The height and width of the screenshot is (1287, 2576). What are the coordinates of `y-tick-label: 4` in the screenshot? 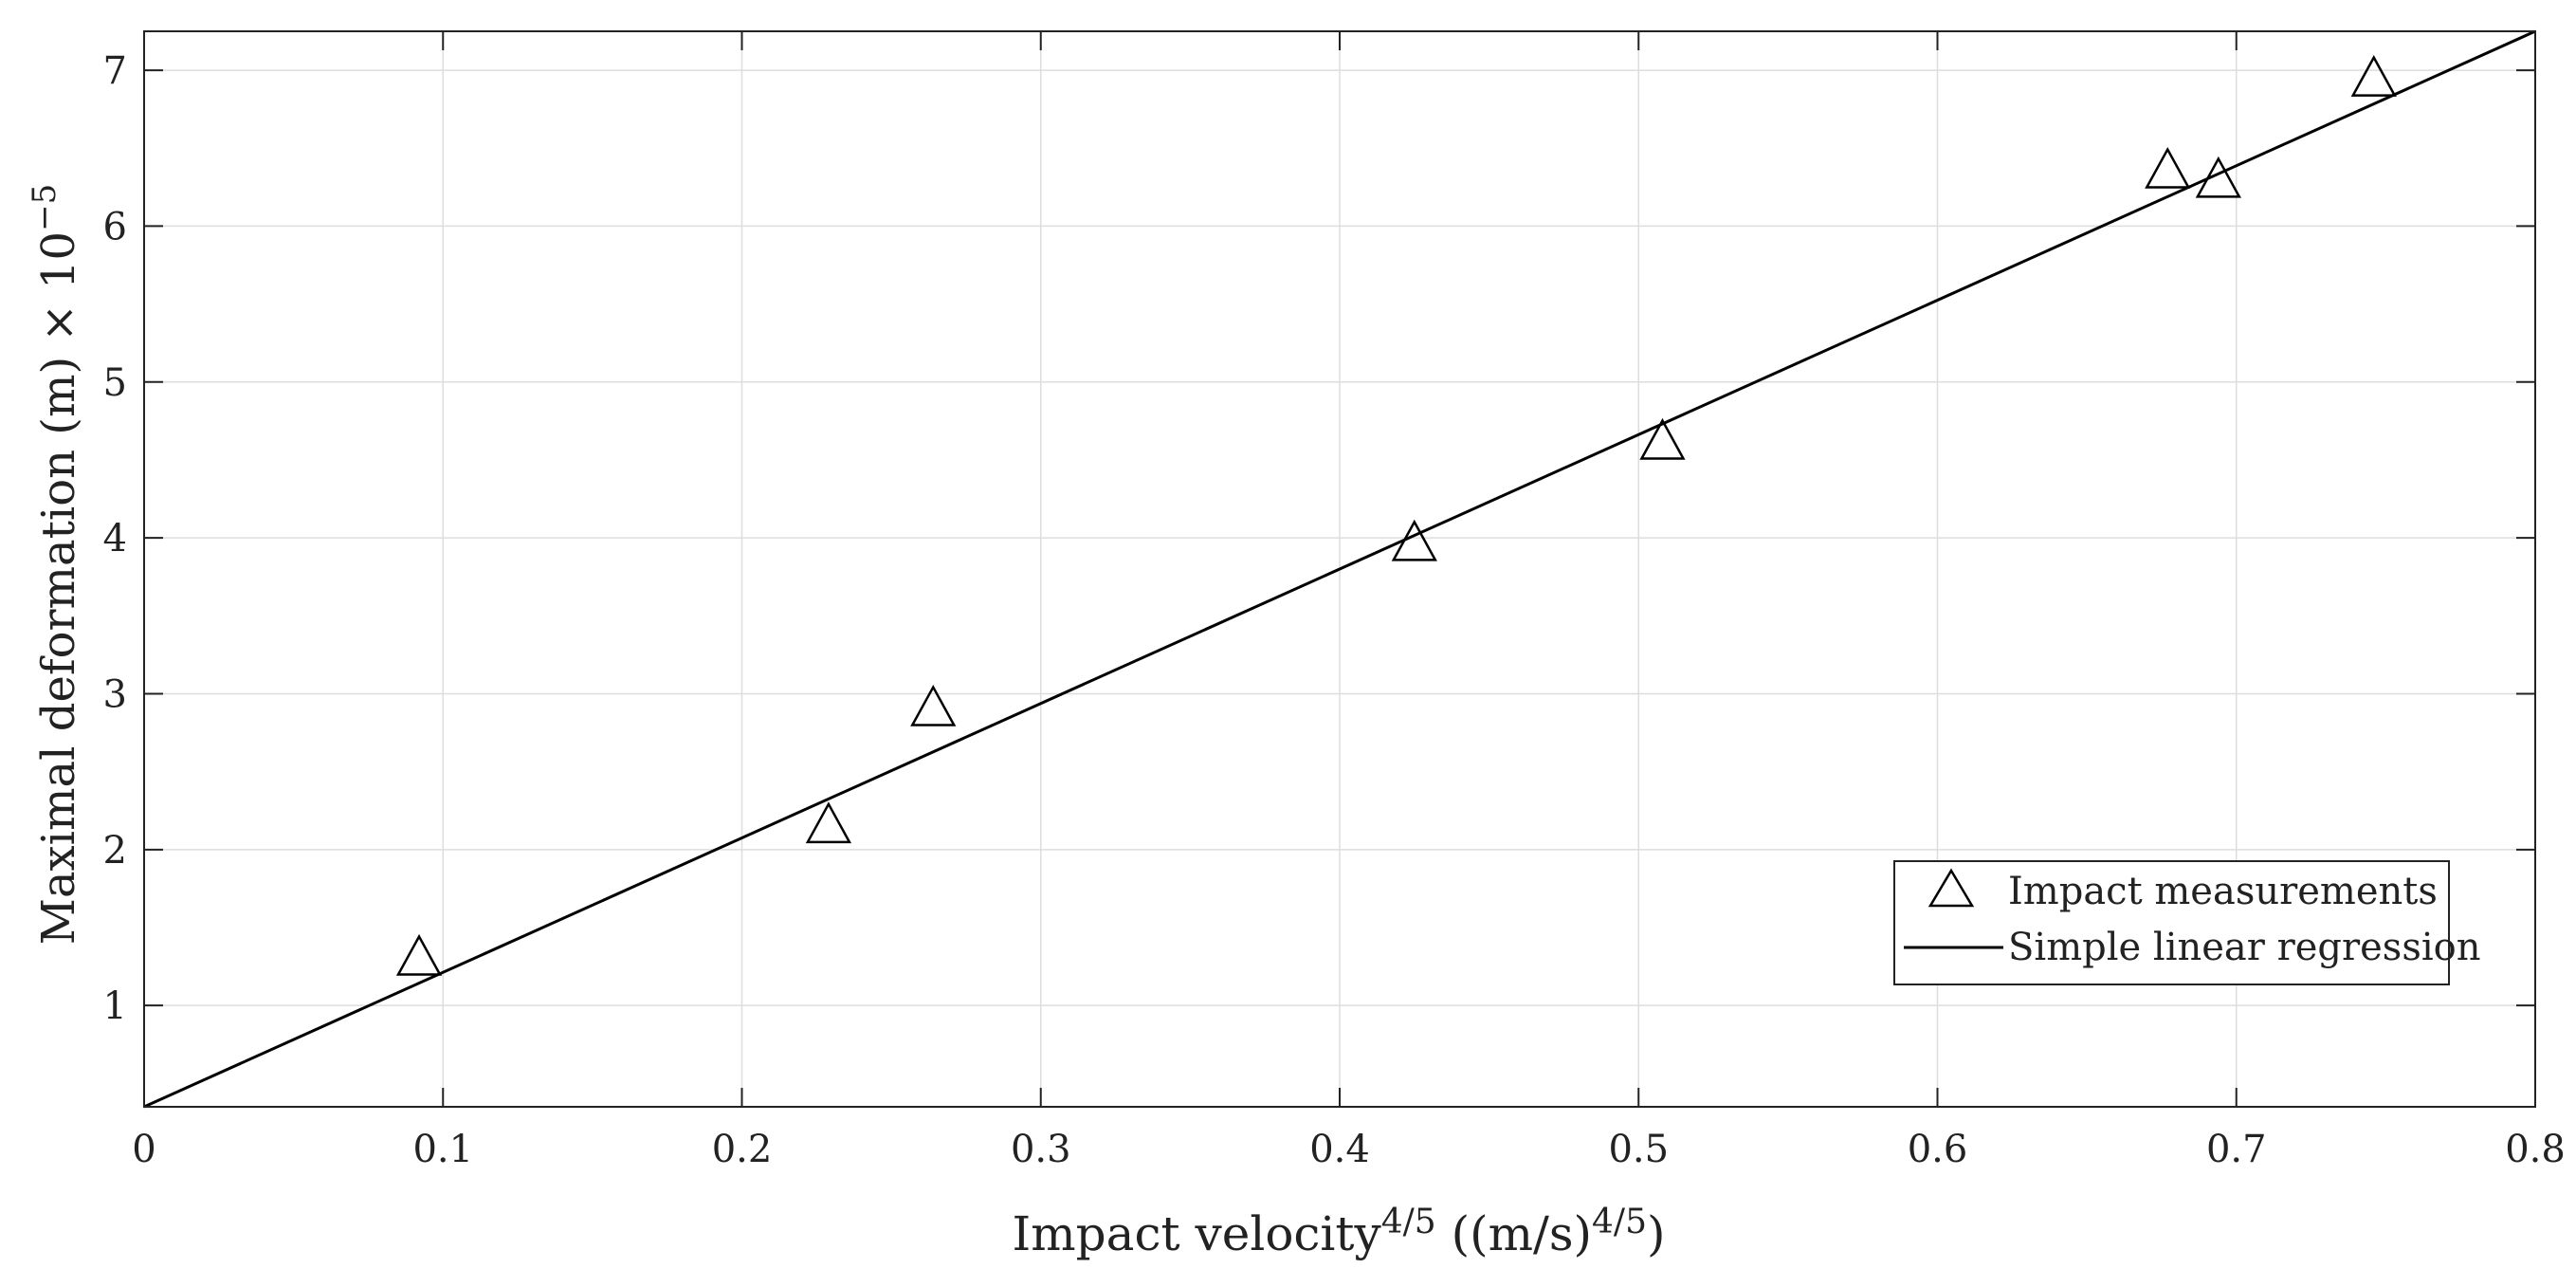 It's located at (115, 539).